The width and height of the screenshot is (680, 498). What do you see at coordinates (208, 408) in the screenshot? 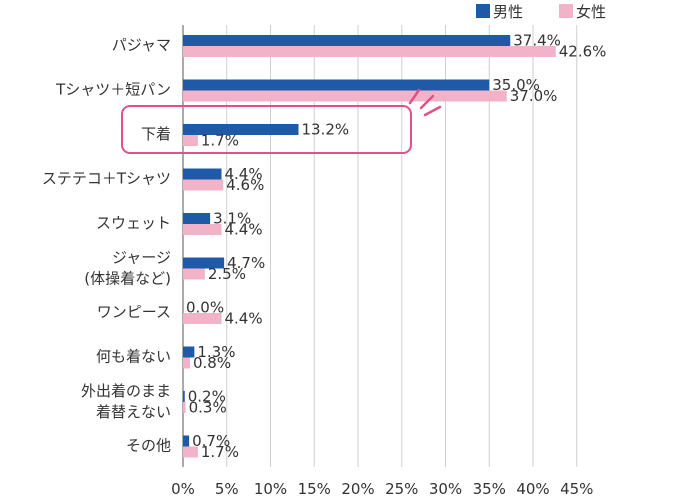
I see `value-label-female: 0.3%` at bounding box center [208, 408].